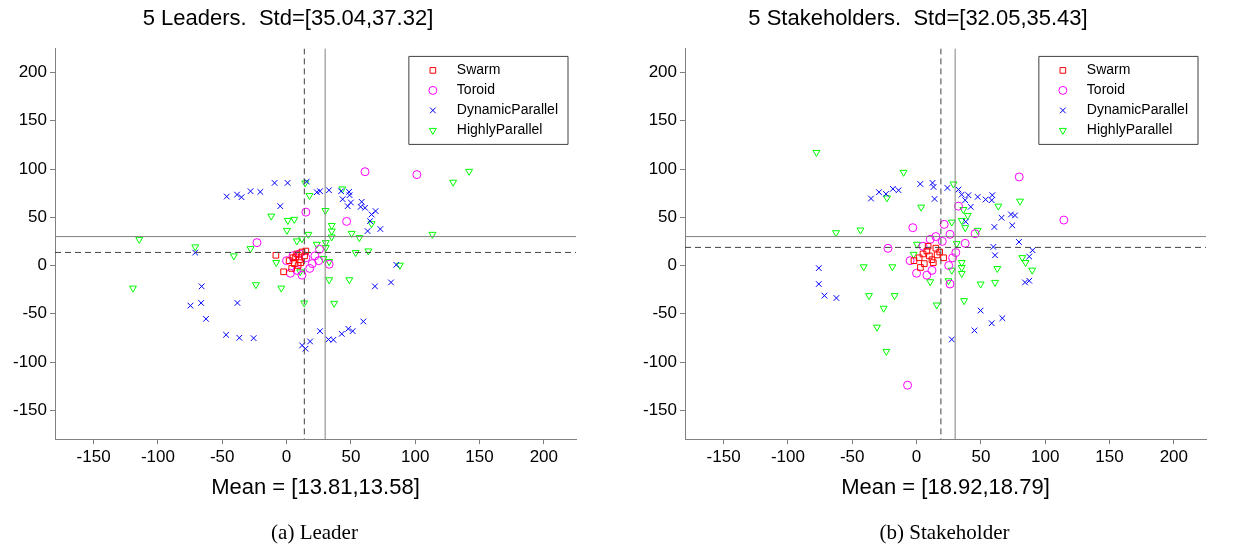 This screenshot has height=552, width=1259. What do you see at coordinates (1109, 457) in the screenshot?
I see `x-tick-label: 150` at bounding box center [1109, 457].